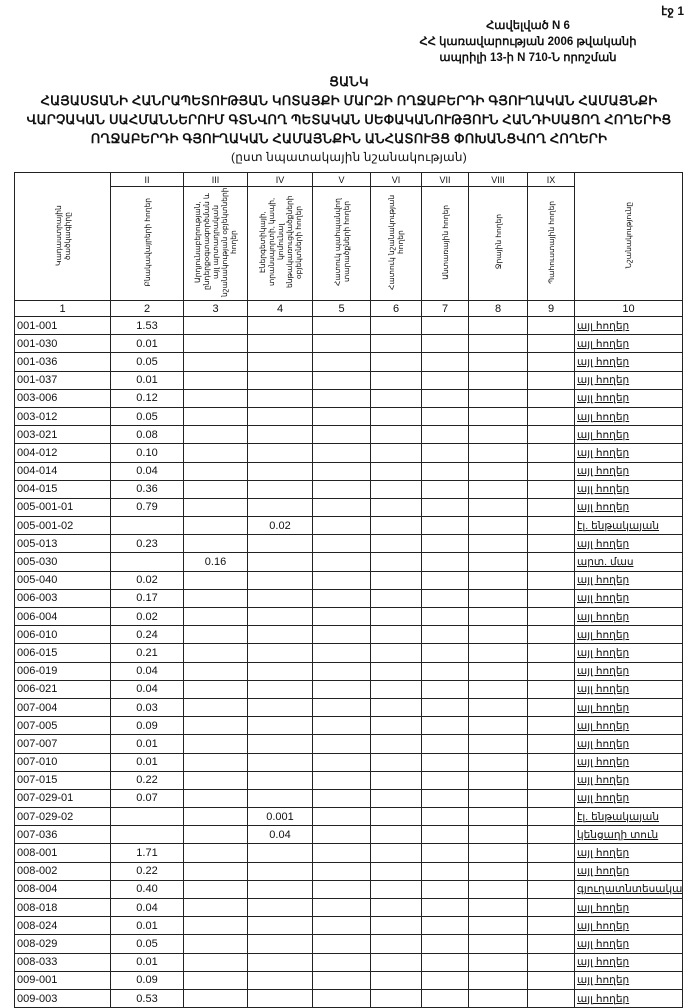 The width and height of the screenshot is (698, 1008). Describe the element at coordinates (147, 998) in the screenshot. I see `area-cell-2: 0.53` at that location.